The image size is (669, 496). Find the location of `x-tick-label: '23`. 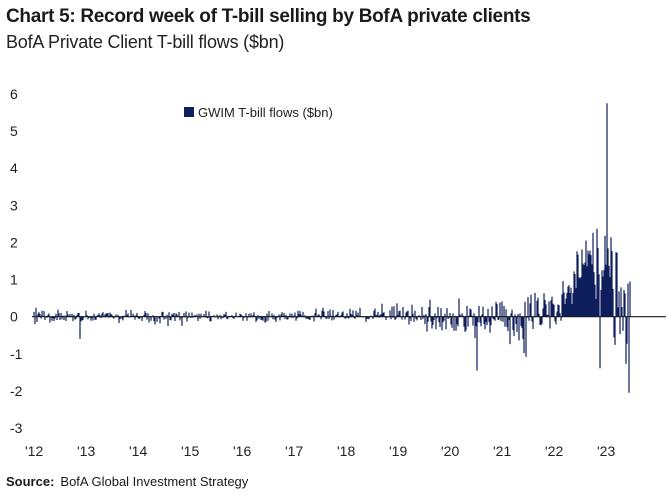

x-tick-label: '23 is located at coordinates (606, 451).